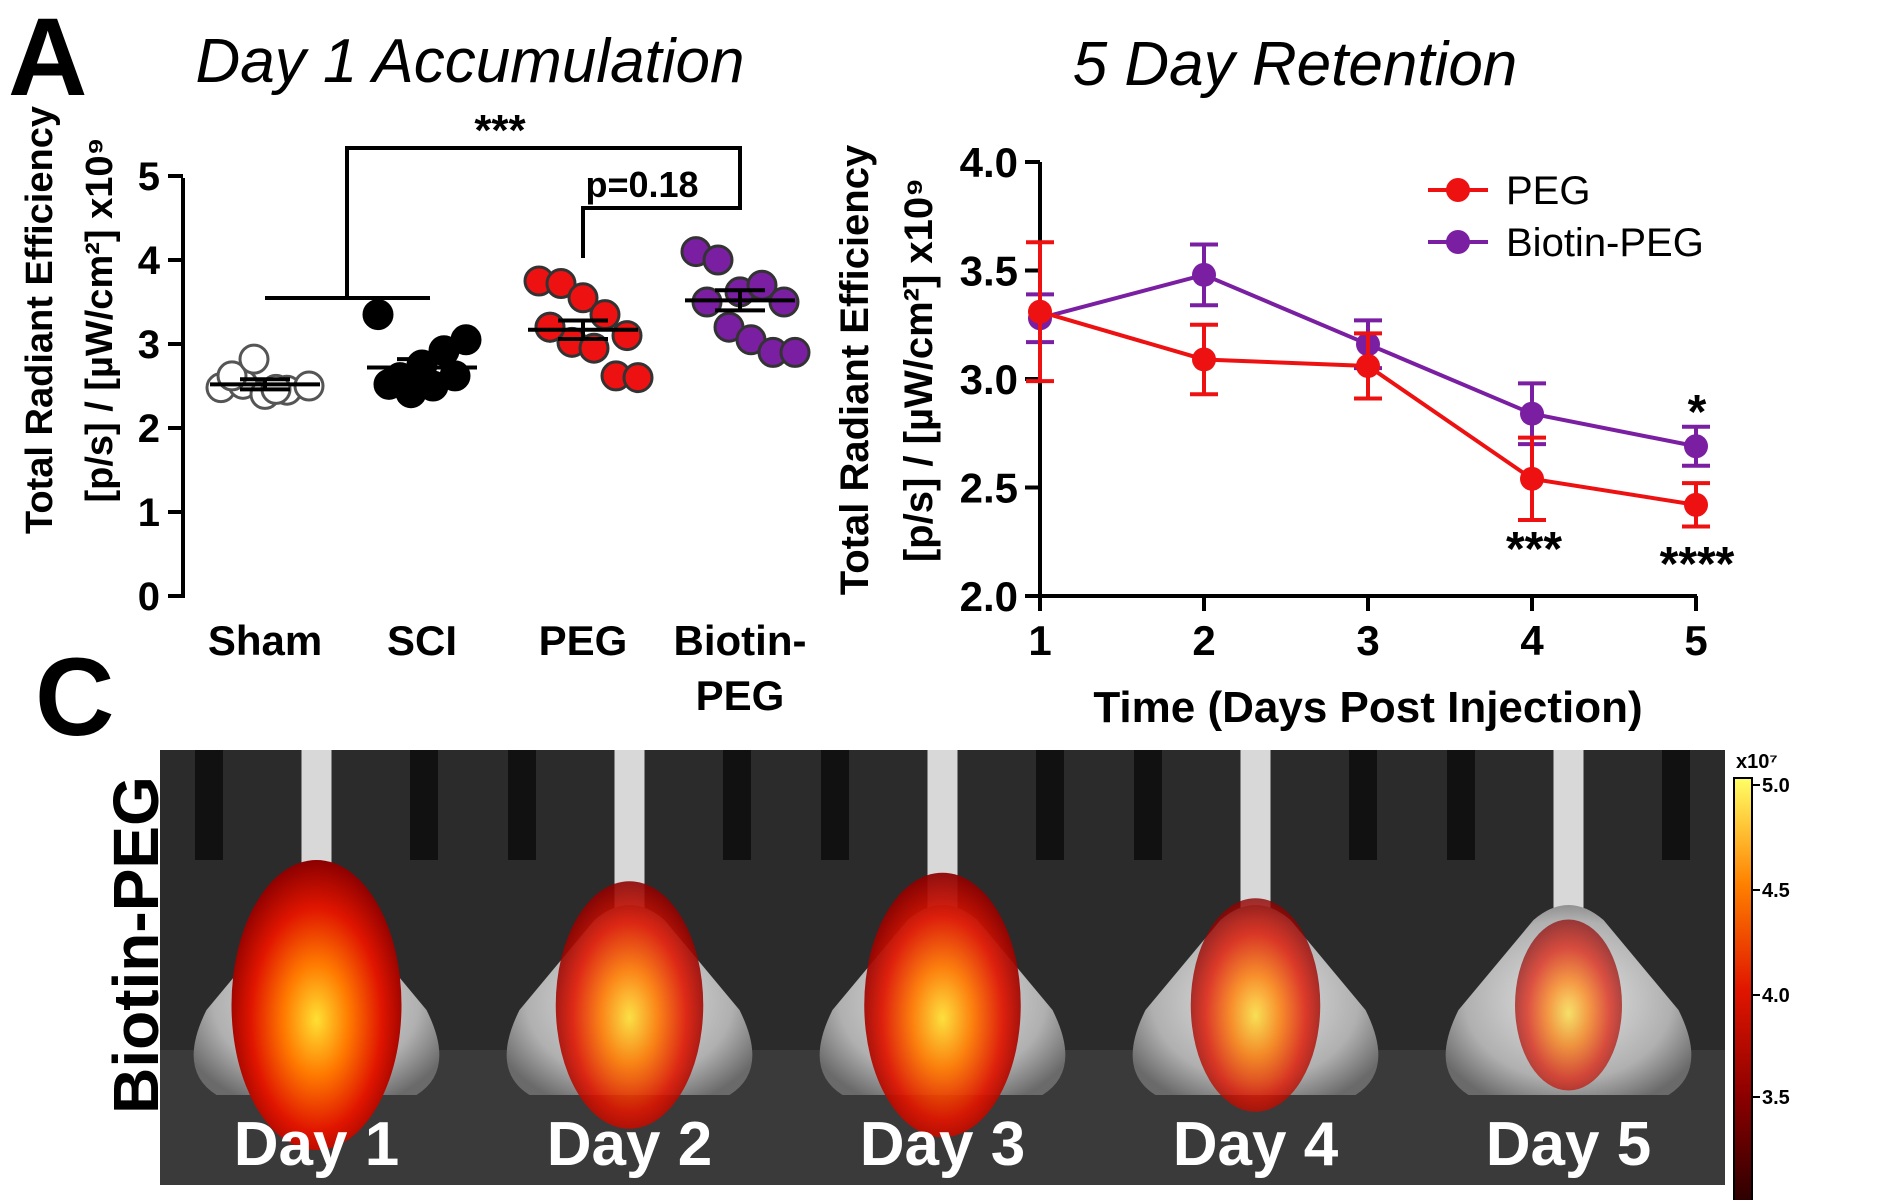 Image resolution: width=1887 pixels, height=1200 pixels. Describe the element at coordinates (265, 640) in the screenshot. I see `accumulation-category-label: Sham` at that location.